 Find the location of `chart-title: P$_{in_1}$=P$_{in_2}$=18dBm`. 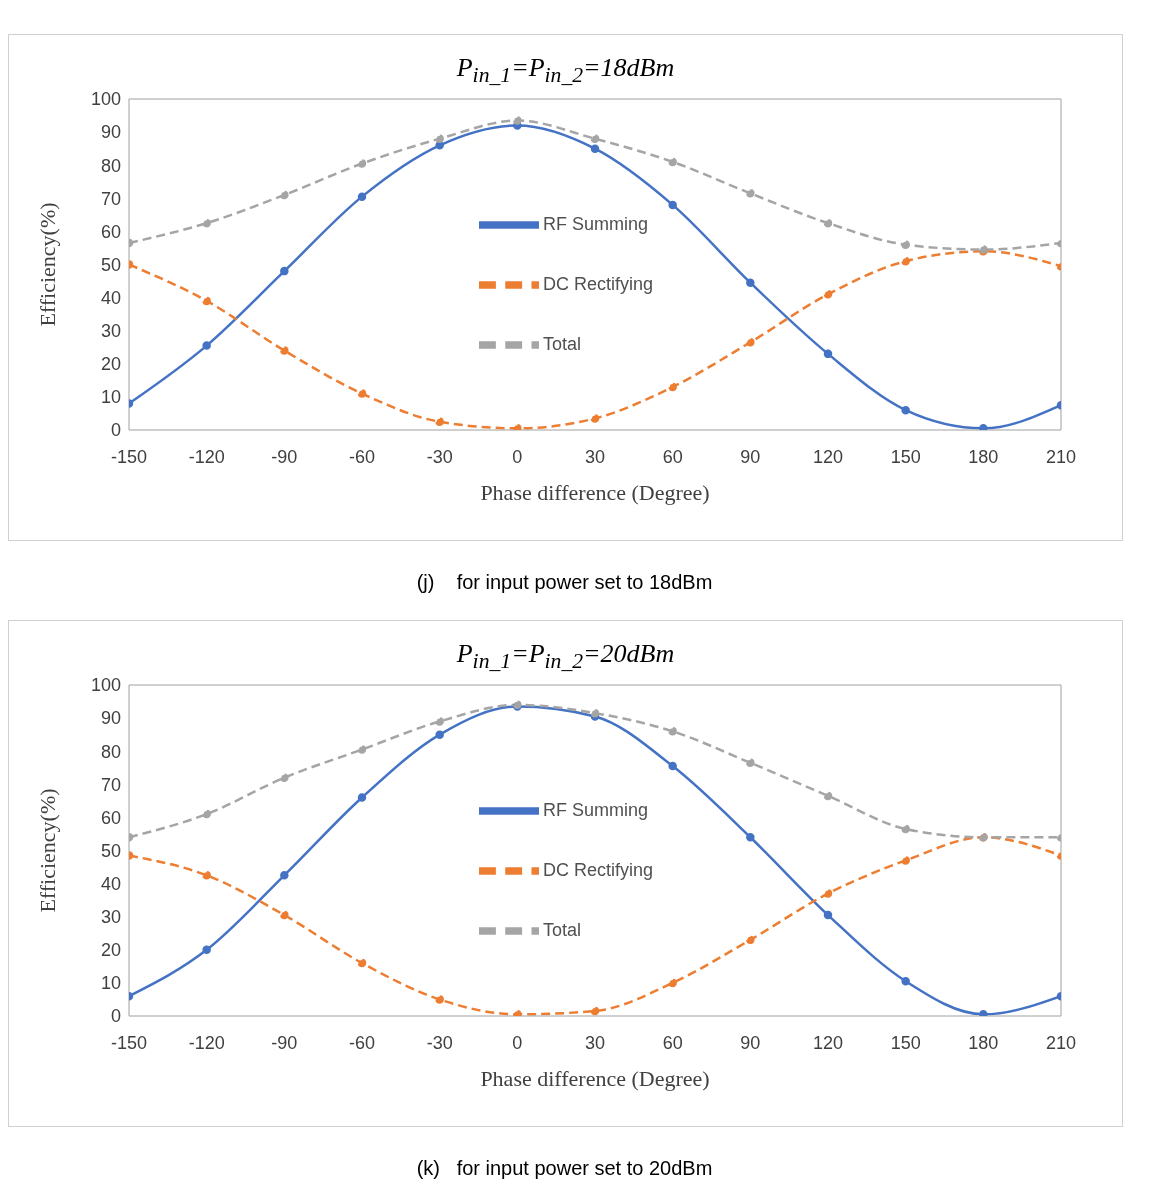

chart-title: P$_{in_1}$=P$_{in_2}$=18dBm is located at coordinates (565, 71).